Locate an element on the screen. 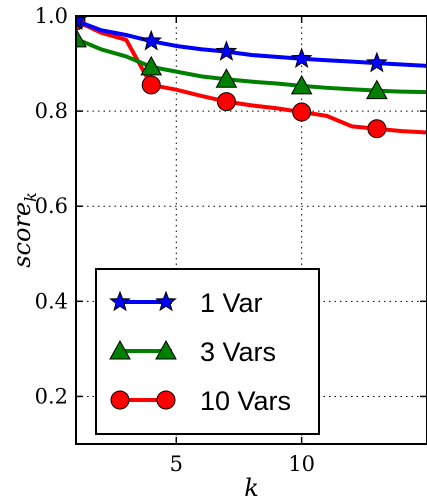  x-axis-label: k is located at coordinates (251, 488).